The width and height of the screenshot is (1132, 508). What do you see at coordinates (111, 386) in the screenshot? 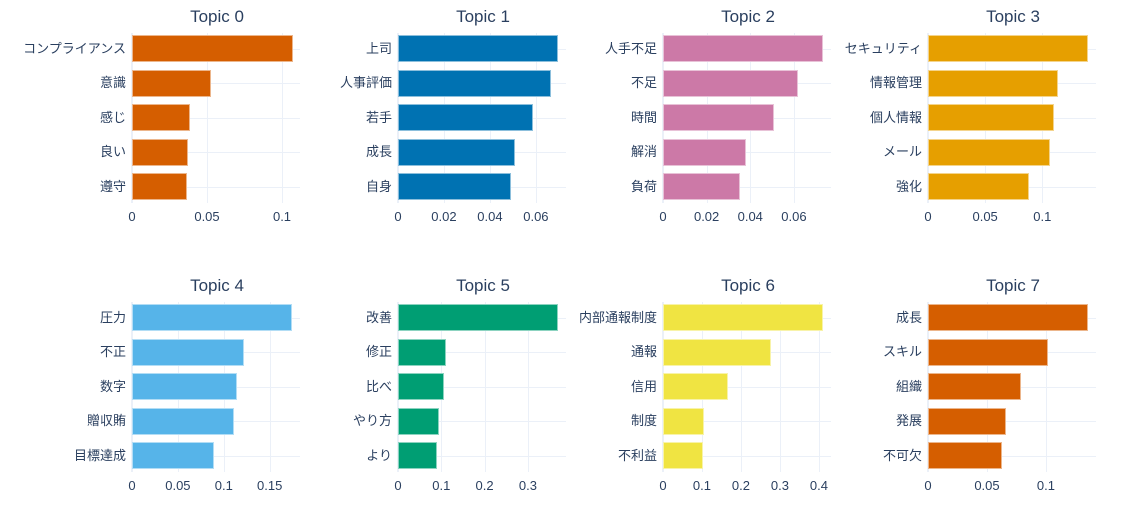
I see `category-label: 数字` at bounding box center [111, 386].